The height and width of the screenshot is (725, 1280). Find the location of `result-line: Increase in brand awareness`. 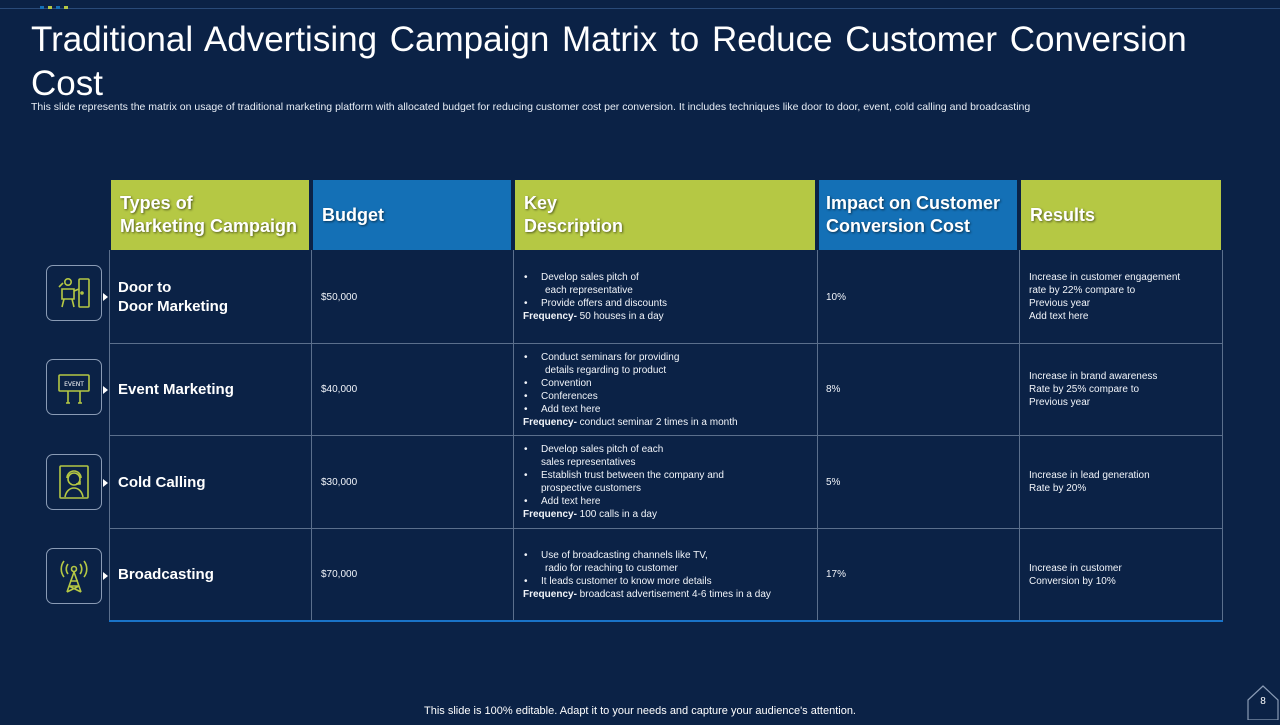

result-line: Increase in brand awareness is located at coordinates (1093, 376).